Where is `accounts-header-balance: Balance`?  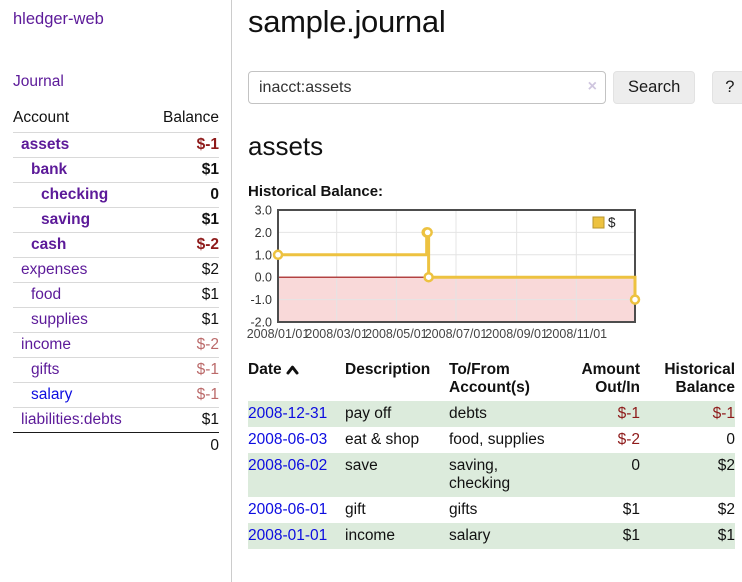
accounts-header-balance: Balance is located at coordinates (190, 117).